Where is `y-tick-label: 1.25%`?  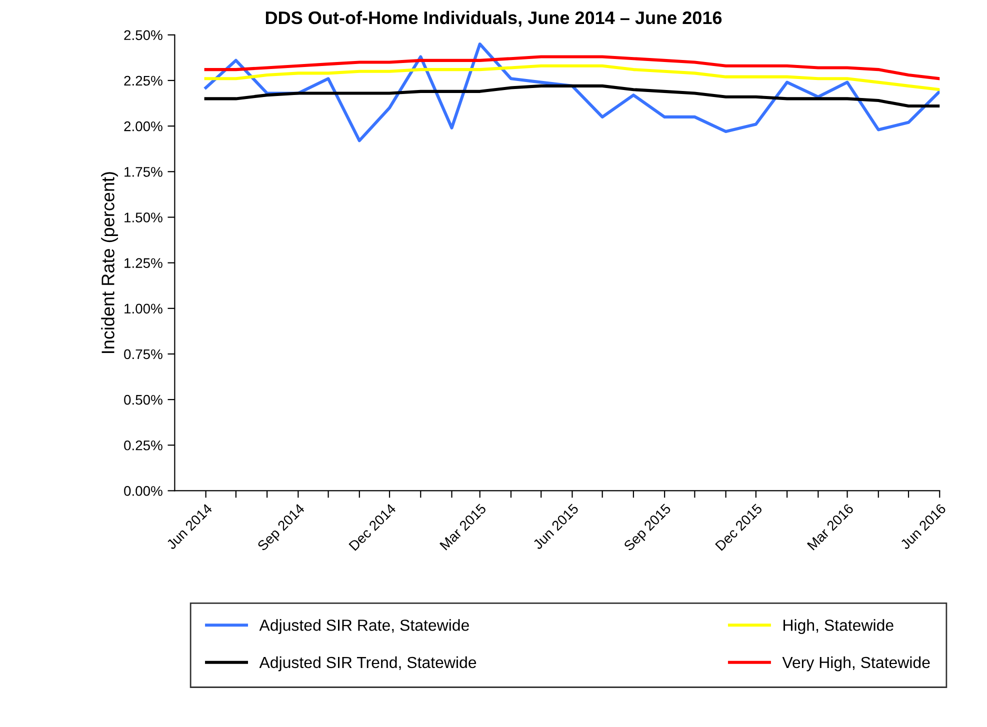
y-tick-label: 1.25% is located at coordinates (143, 263).